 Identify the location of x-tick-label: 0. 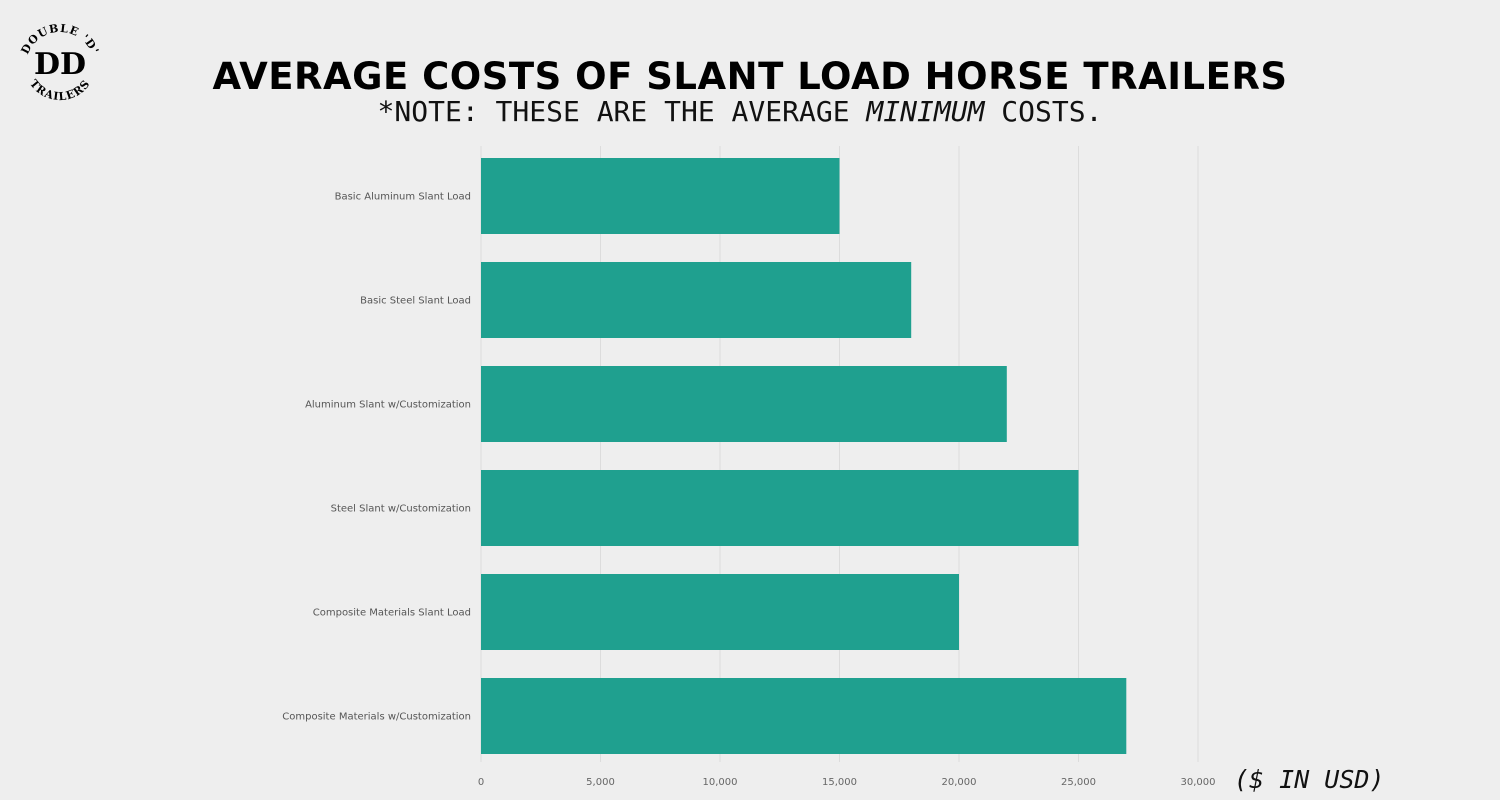
(481, 782).